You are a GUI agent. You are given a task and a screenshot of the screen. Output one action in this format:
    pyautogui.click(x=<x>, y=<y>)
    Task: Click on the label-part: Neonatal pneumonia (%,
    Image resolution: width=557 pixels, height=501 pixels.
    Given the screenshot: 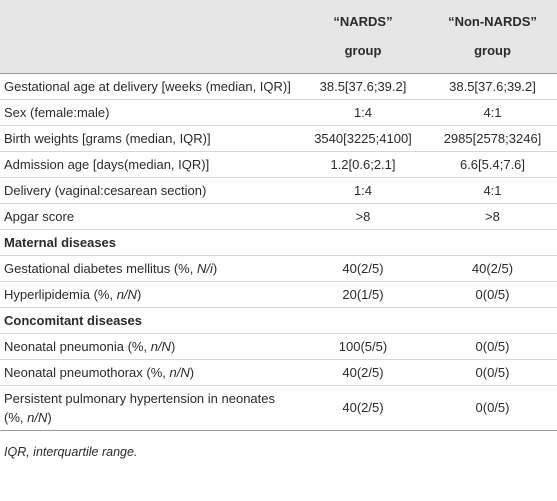 What is the action you would take?
    pyautogui.click(x=77, y=346)
    